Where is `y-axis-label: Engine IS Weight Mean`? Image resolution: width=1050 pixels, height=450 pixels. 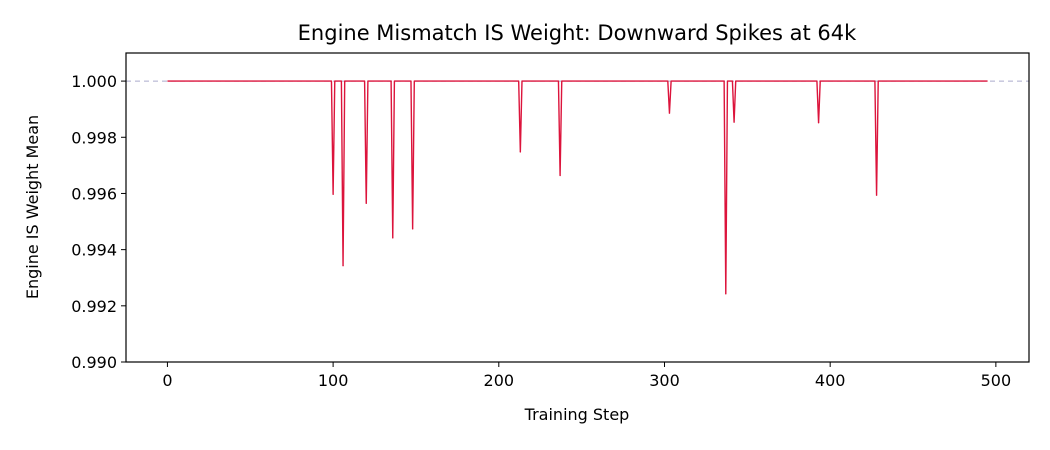
y-axis-label: Engine IS Weight Mean is located at coordinates (32, 207).